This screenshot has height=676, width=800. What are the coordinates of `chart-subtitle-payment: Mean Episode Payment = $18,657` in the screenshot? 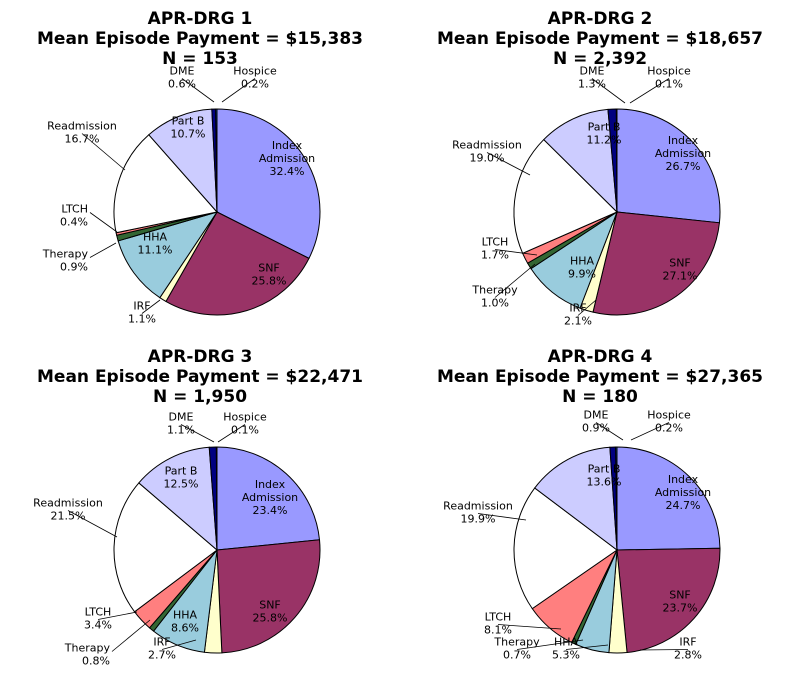 It's located at (600, 39).